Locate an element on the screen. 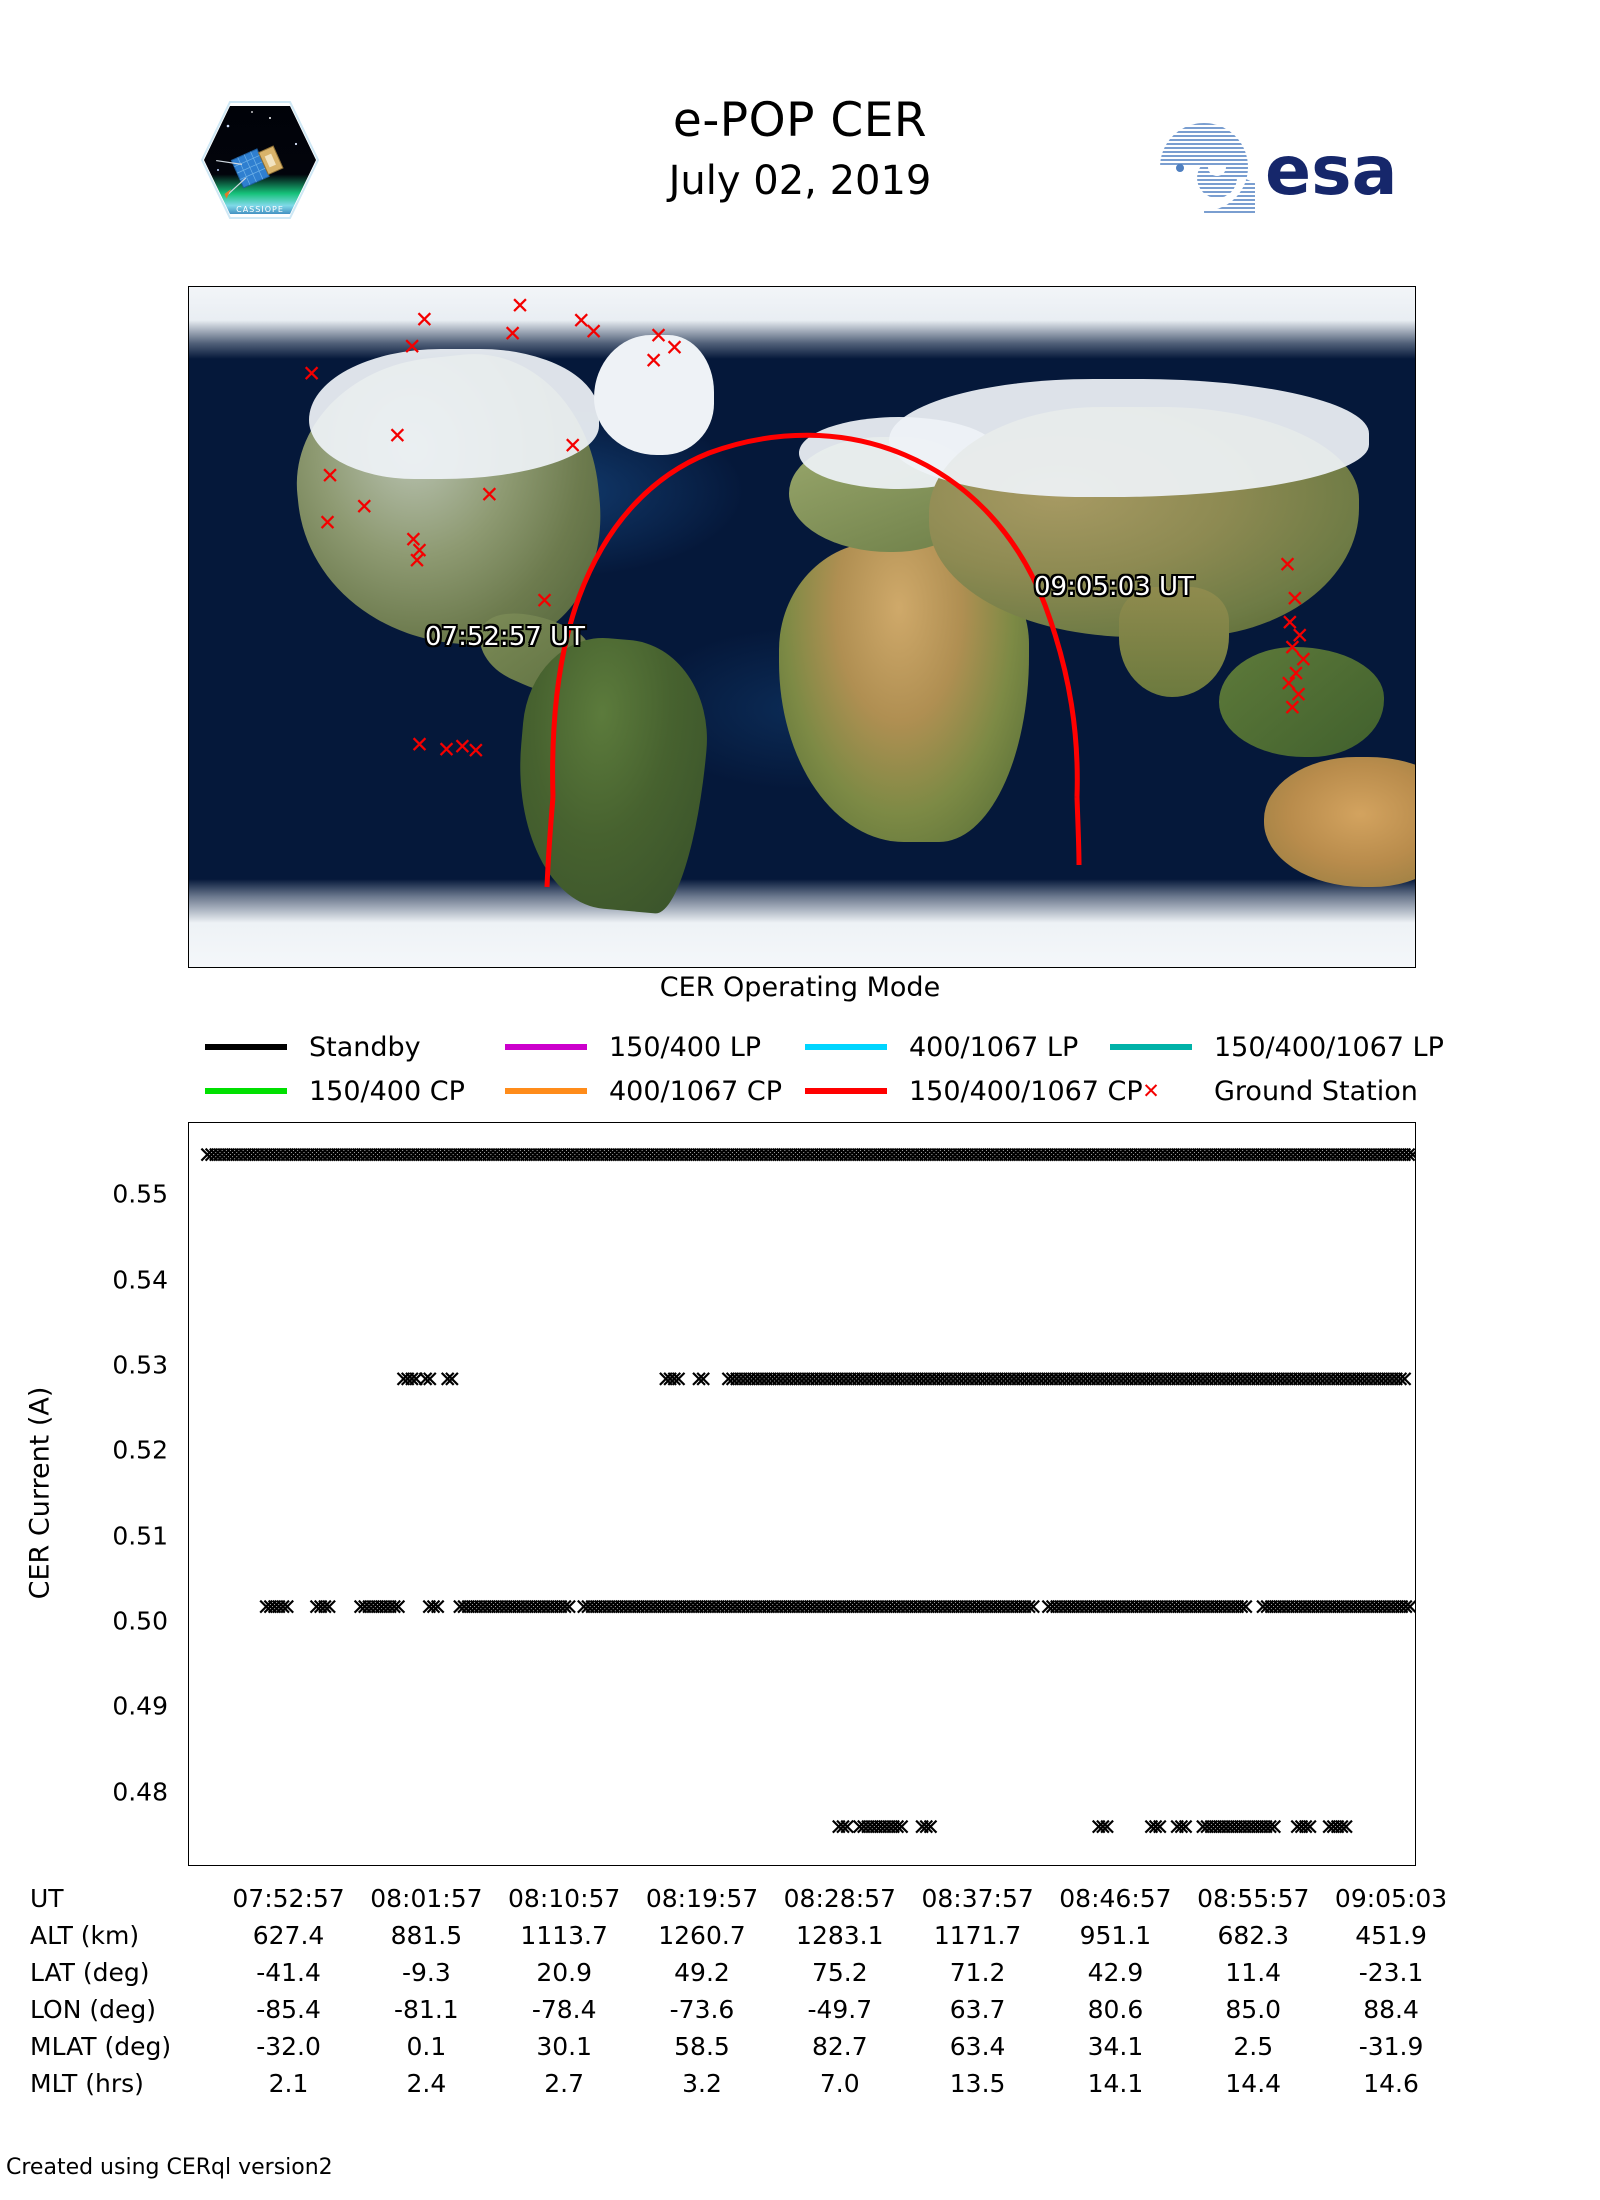 Image resolution: width=1600 pixels, height=2200 pixels. snow-siberia is located at coordinates (1129, 438).